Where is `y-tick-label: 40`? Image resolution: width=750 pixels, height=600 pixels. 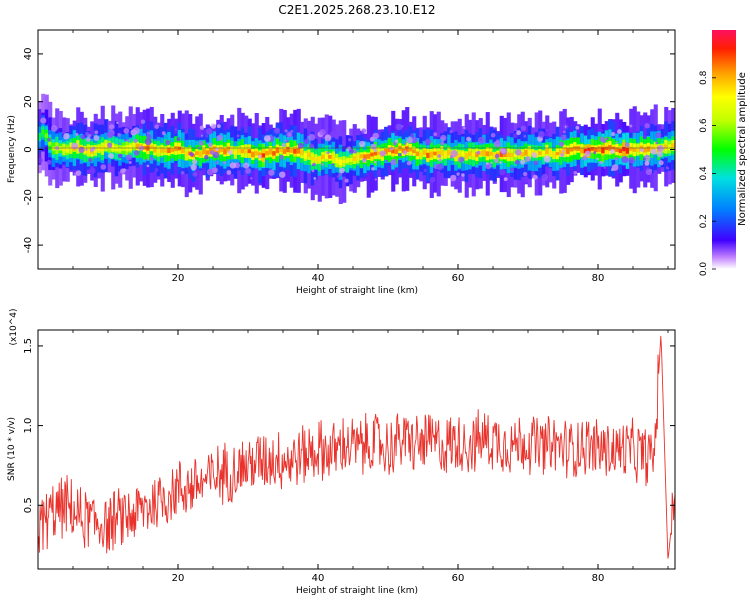 y-tick-label: 40 is located at coordinates (28, 54).